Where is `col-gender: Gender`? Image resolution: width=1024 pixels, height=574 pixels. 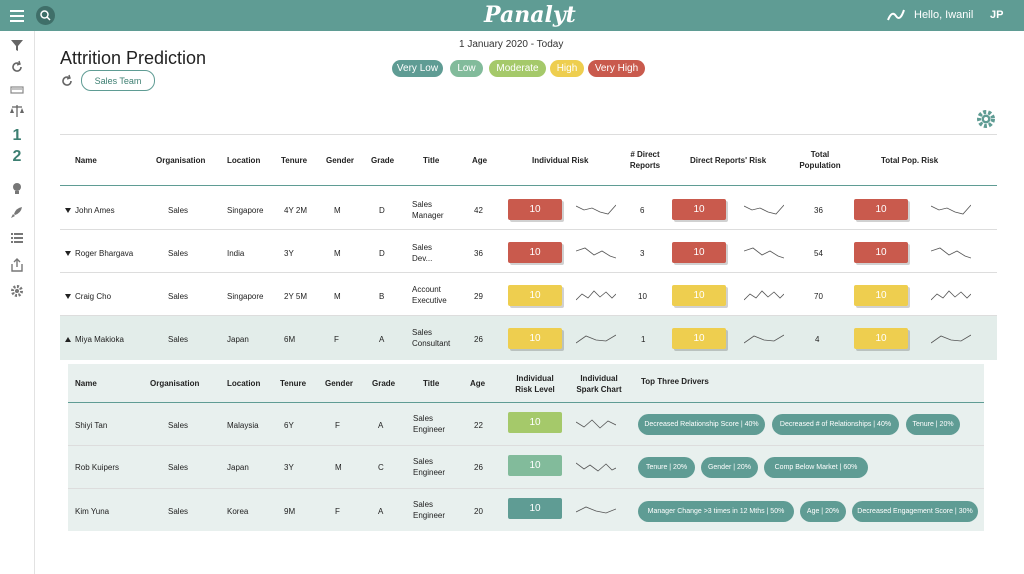
col-gender: Gender is located at coordinates (340, 160).